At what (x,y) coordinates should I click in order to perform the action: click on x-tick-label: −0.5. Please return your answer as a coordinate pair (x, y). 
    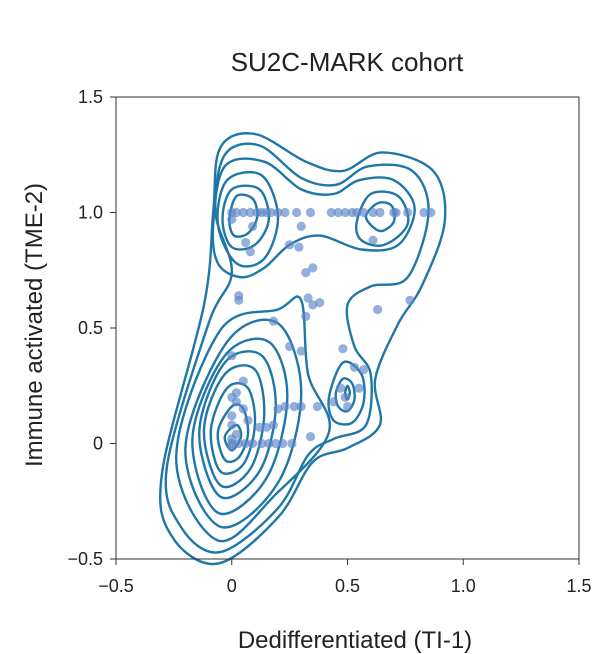
    Looking at the image, I should click on (116, 586).